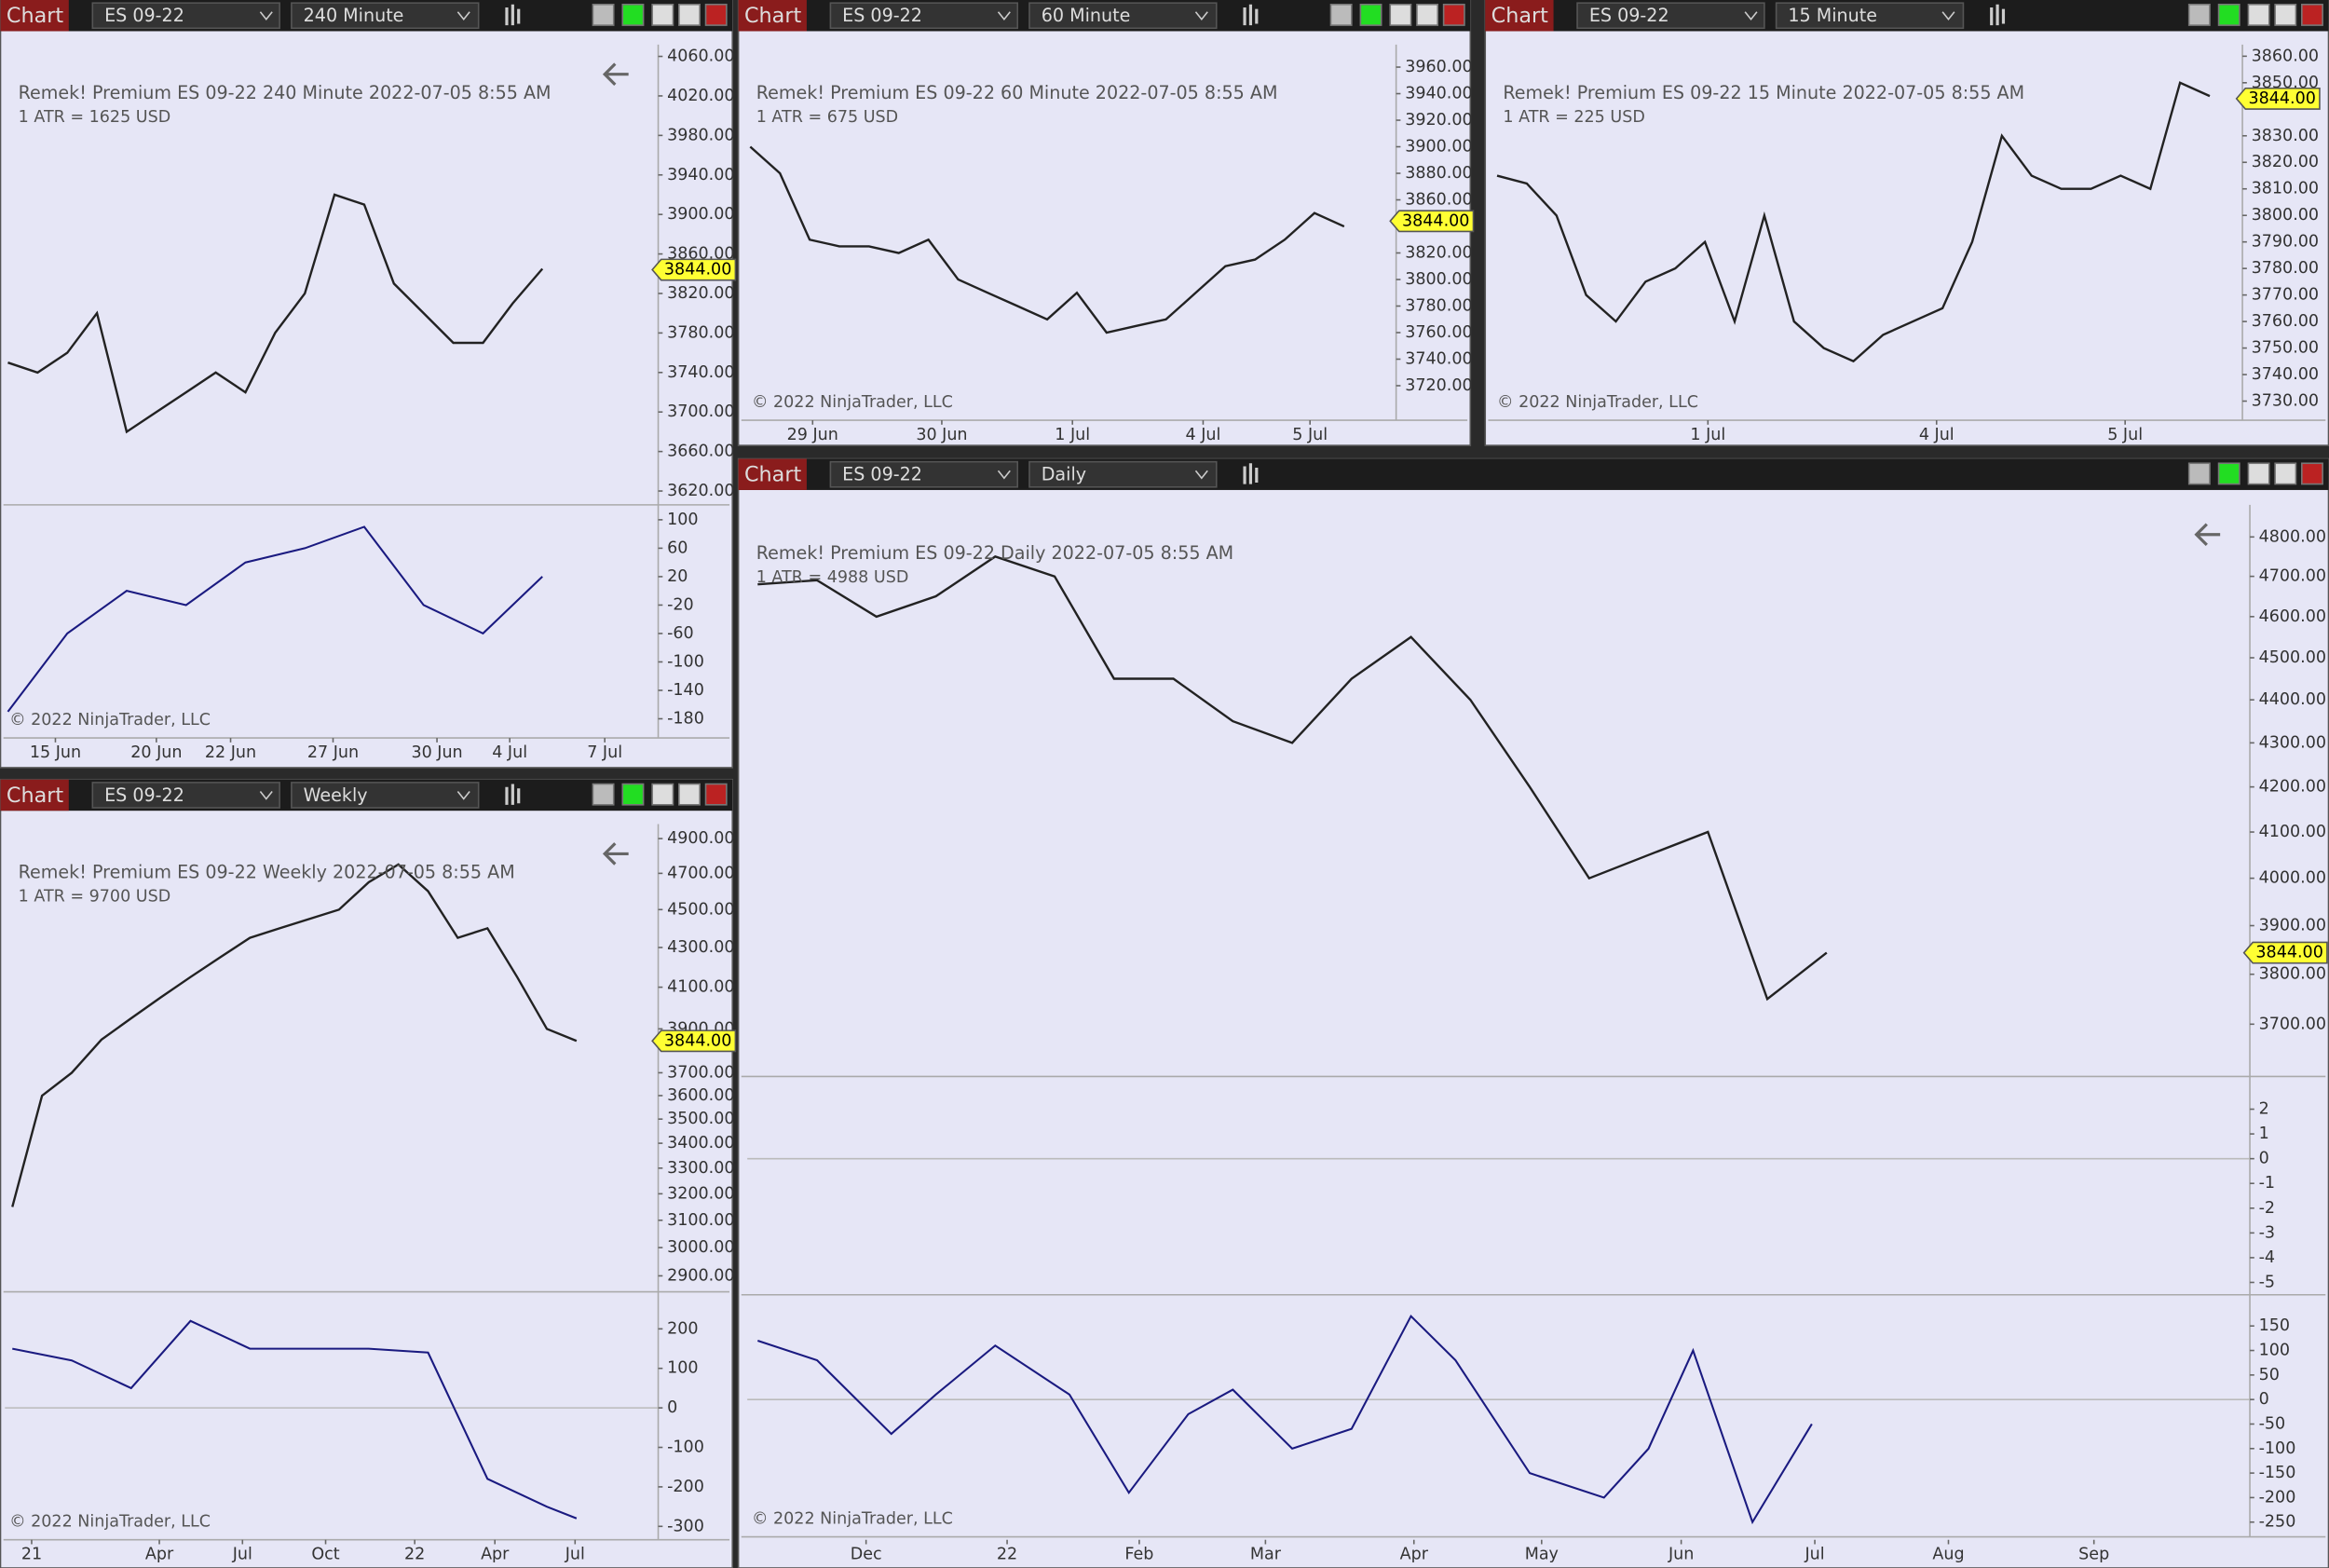 This screenshot has height=1568, width=2329. What do you see at coordinates (1064, 474) in the screenshot?
I see `period-label: Daily` at bounding box center [1064, 474].